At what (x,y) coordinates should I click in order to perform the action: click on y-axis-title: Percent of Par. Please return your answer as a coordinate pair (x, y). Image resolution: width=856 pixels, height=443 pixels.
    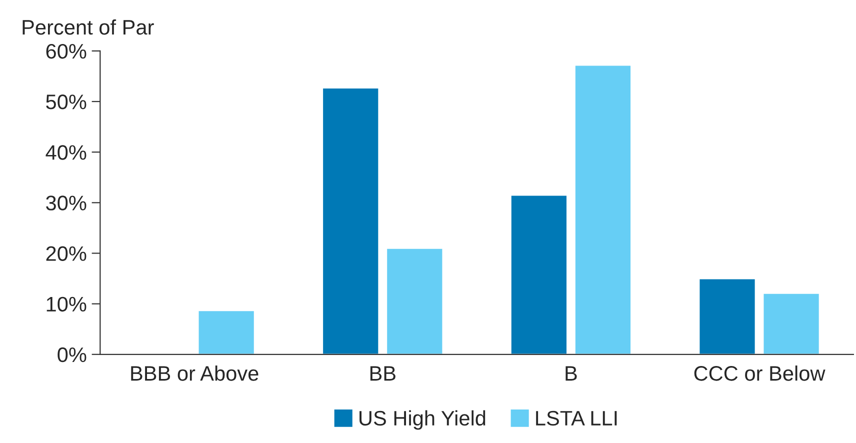
    Looking at the image, I should click on (88, 27).